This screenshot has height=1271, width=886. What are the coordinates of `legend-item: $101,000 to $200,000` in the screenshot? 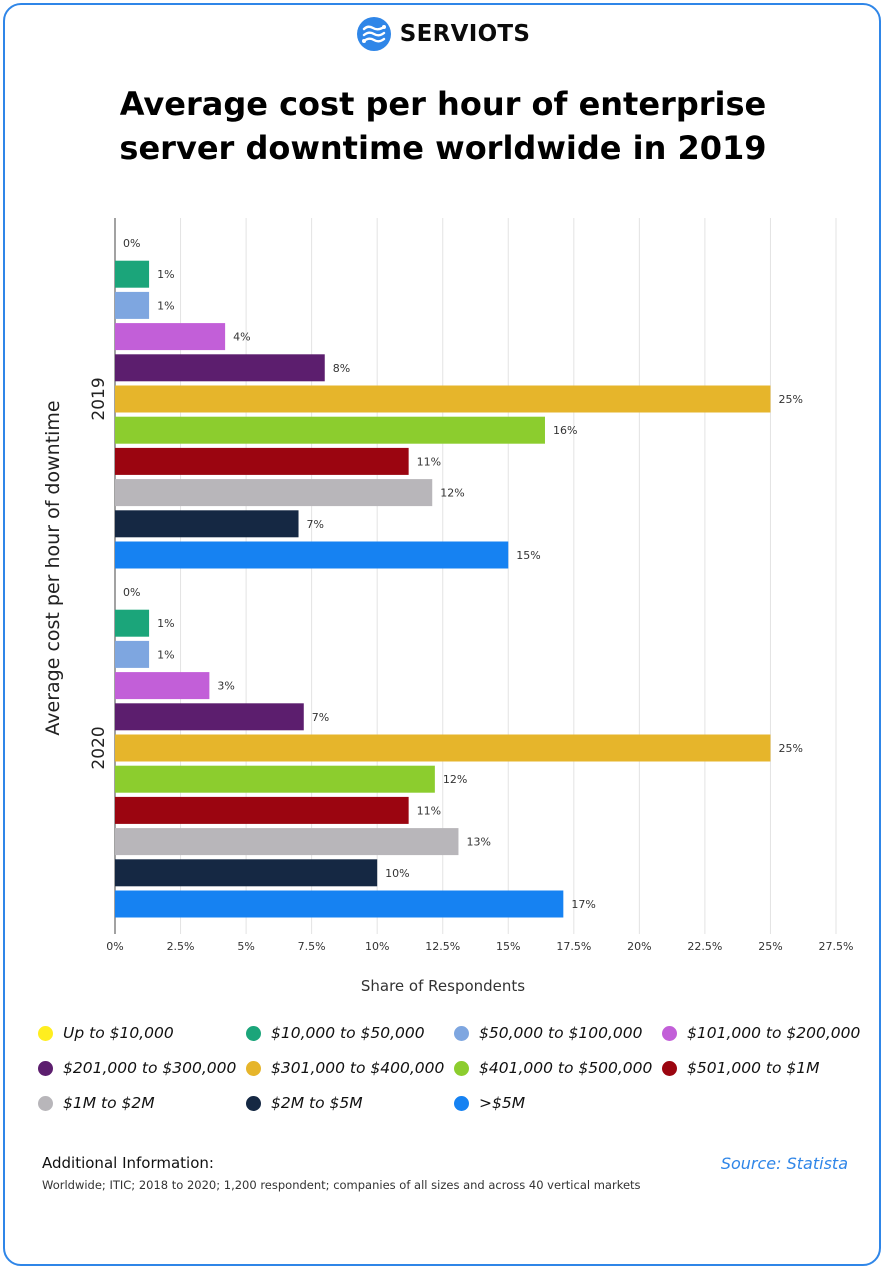 It's located at (761, 1033).